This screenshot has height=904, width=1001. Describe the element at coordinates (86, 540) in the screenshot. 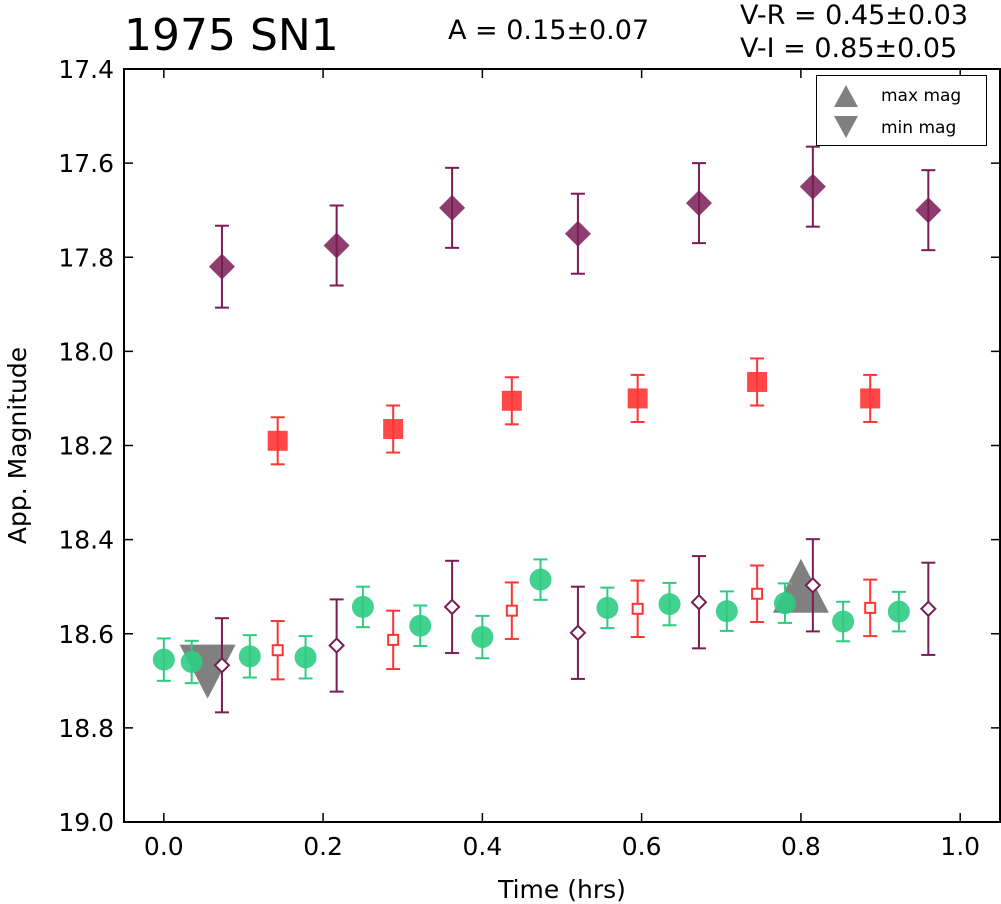

I see `y-tick-label: 18.4` at that location.